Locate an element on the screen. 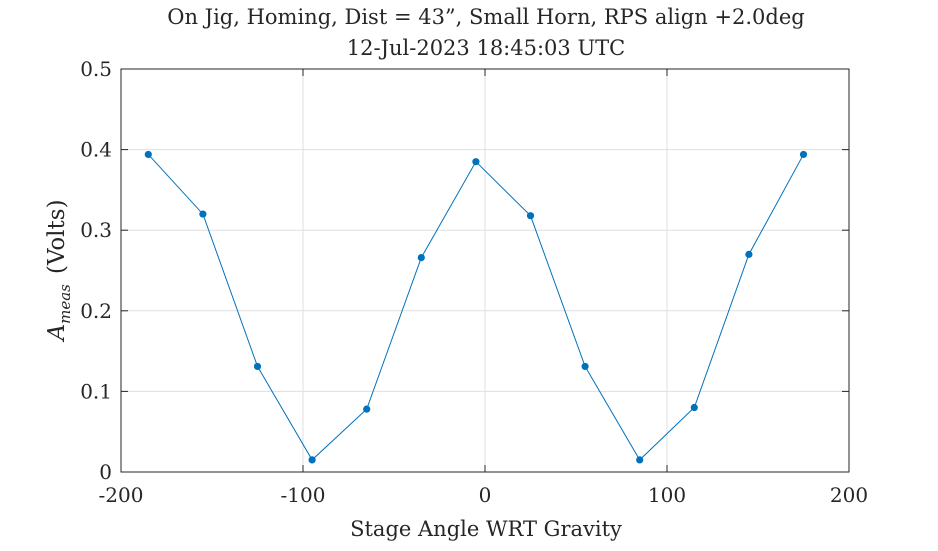 The width and height of the screenshot is (938, 551). x-tick-label: 200 is located at coordinates (849, 495).